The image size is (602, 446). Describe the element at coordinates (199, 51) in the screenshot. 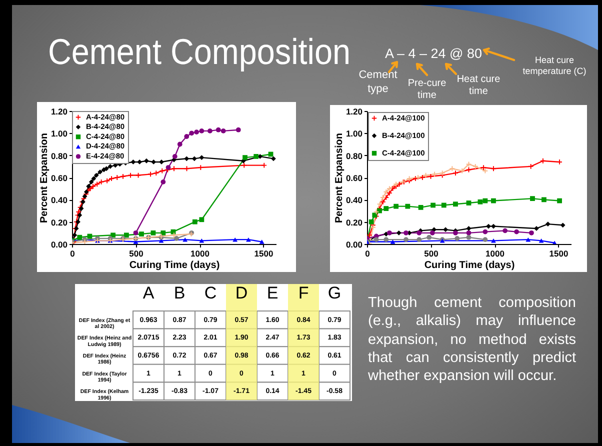

I see `text: Cement Composition` at that location.